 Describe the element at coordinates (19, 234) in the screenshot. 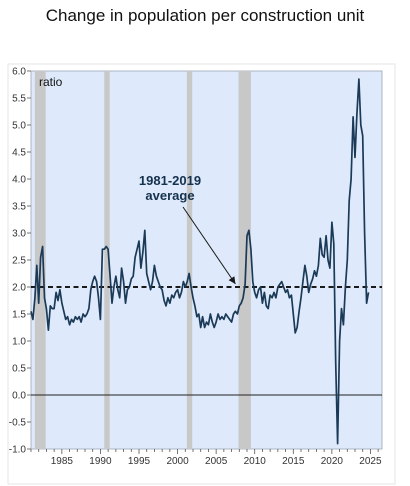

I see `y-tick-label: 3.0` at that location.